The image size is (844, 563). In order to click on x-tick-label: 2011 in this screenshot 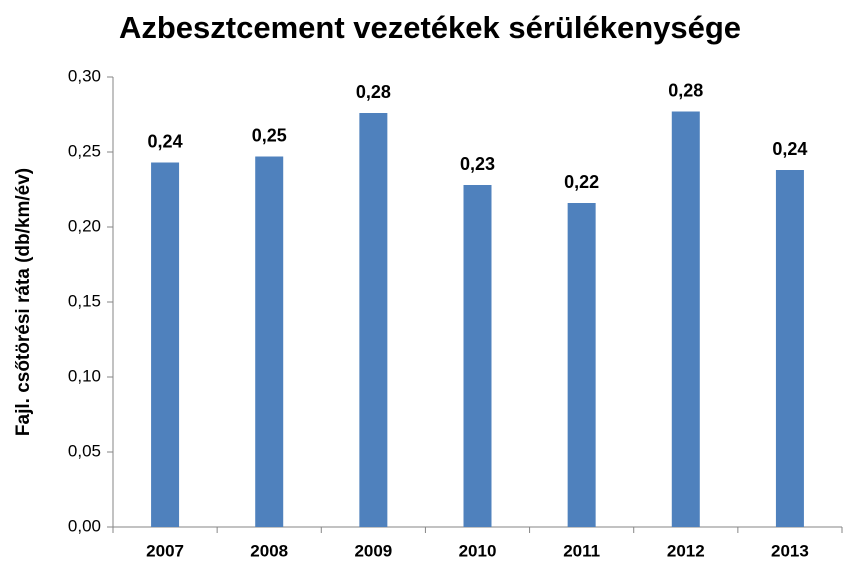, I will do `click(581, 550)`.